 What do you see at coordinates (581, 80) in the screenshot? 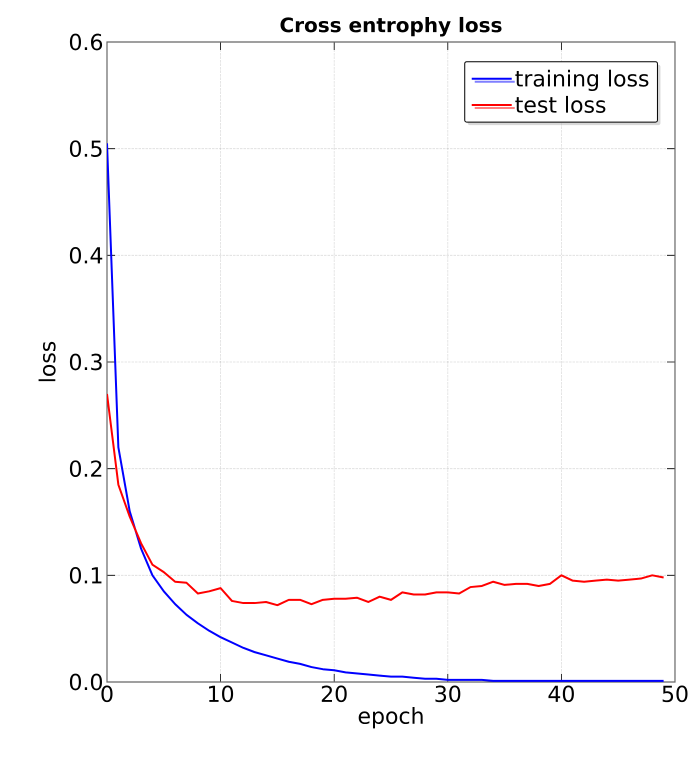
I see `legend-label: training loss` at bounding box center [581, 80].